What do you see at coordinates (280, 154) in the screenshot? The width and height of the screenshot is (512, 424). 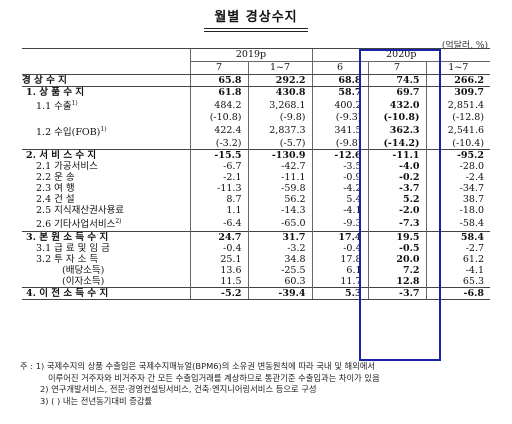 I see `row-value: -130.9` at bounding box center [280, 154].